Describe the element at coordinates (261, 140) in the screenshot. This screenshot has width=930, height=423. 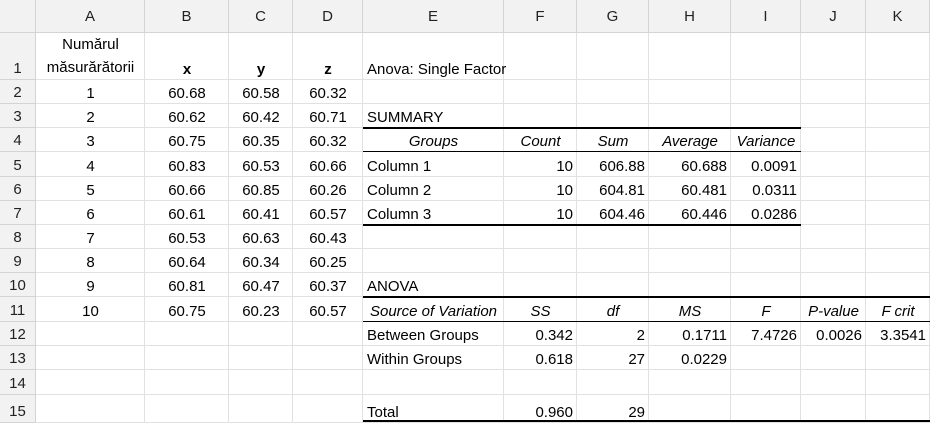
I see `cell-c4` at that location.